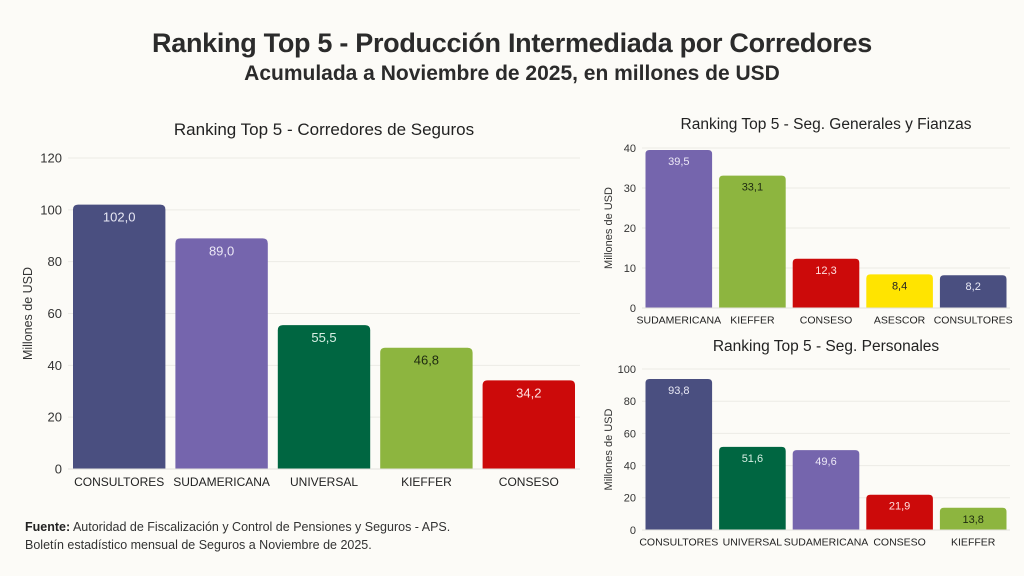 The width and height of the screenshot is (1024, 576). I want to click on bar-value-label: 89,0, so click(221, 250).